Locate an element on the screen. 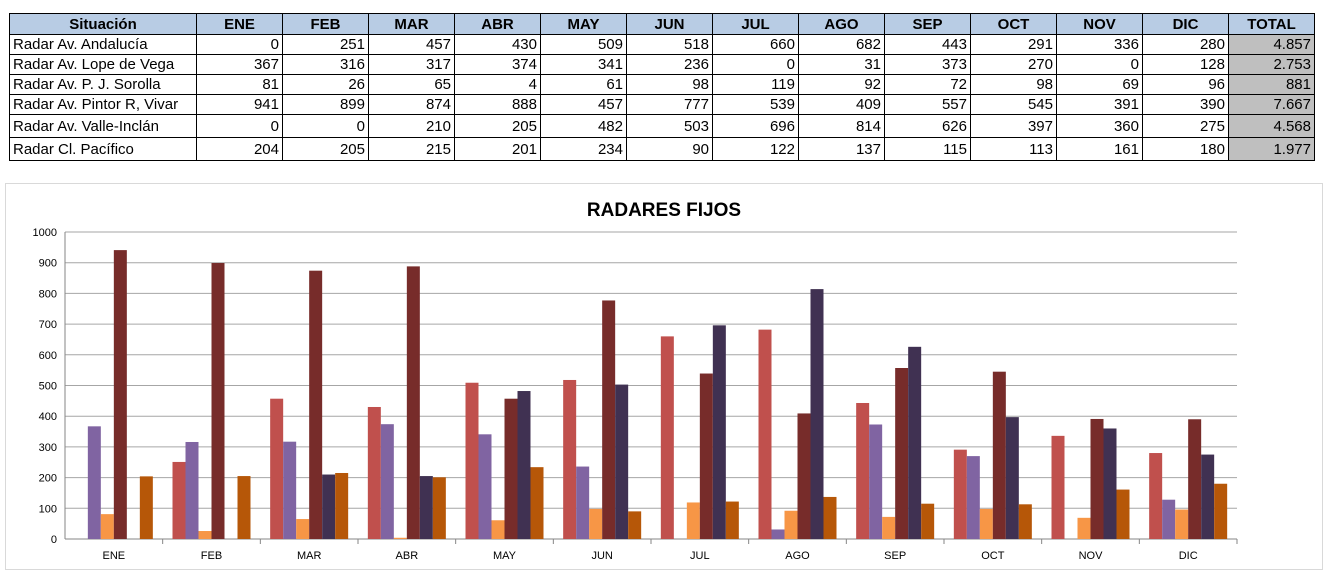 Image resolution: width=1330 pixels, height=576 pixels. cell-value: 682 is located at coordinates (841, 44).